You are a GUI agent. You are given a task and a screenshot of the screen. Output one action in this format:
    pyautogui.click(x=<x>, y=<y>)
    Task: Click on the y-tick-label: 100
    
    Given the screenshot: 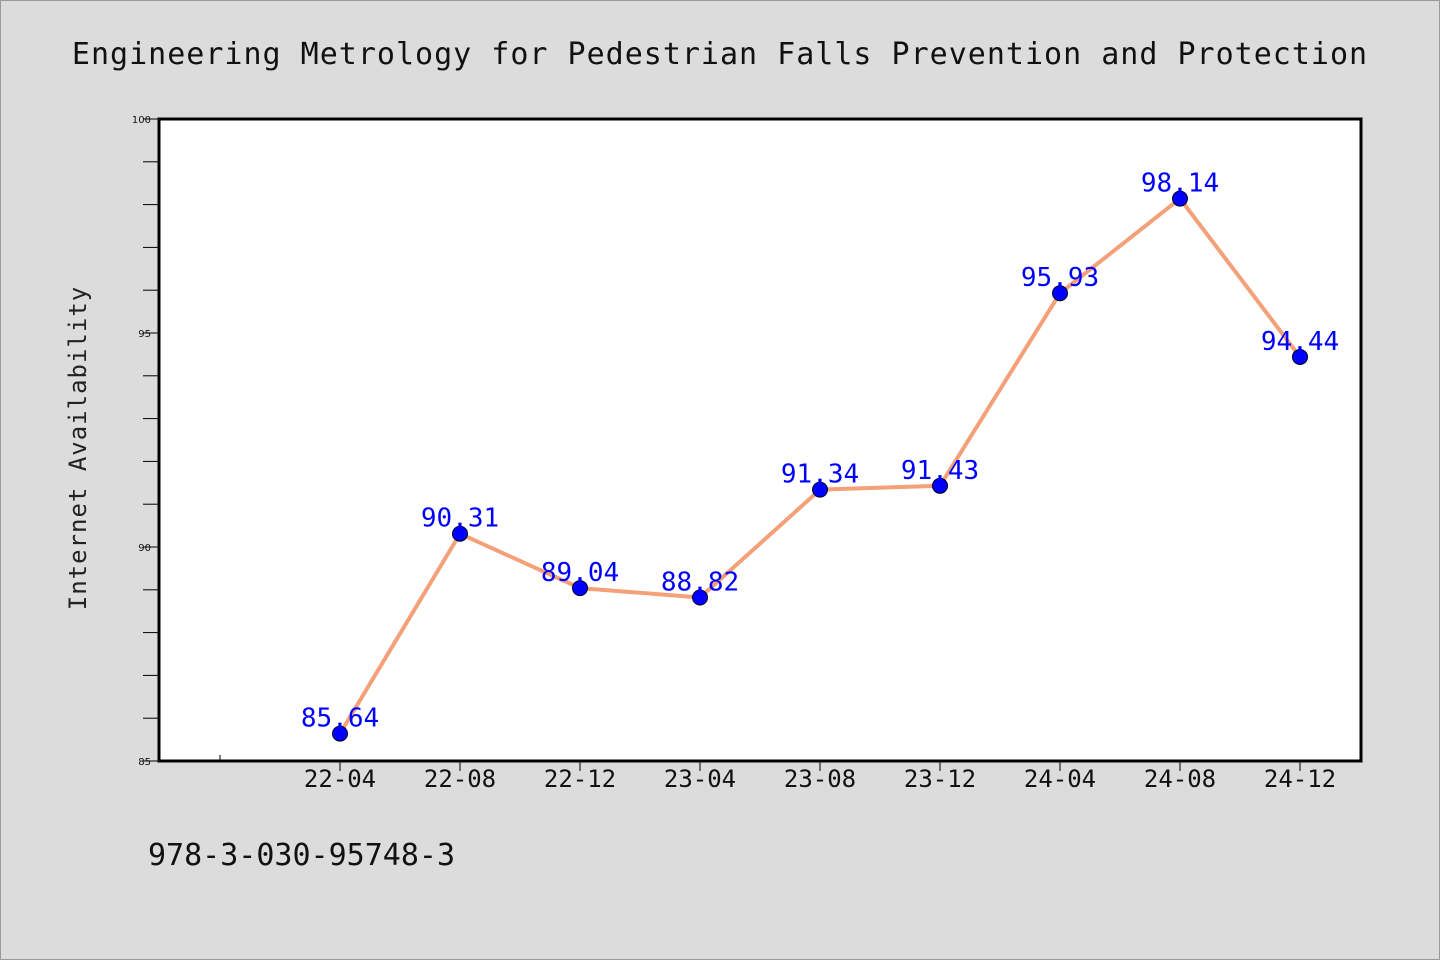 What is the action you would take?
    pyautogui.click(x=141, y=120)
    